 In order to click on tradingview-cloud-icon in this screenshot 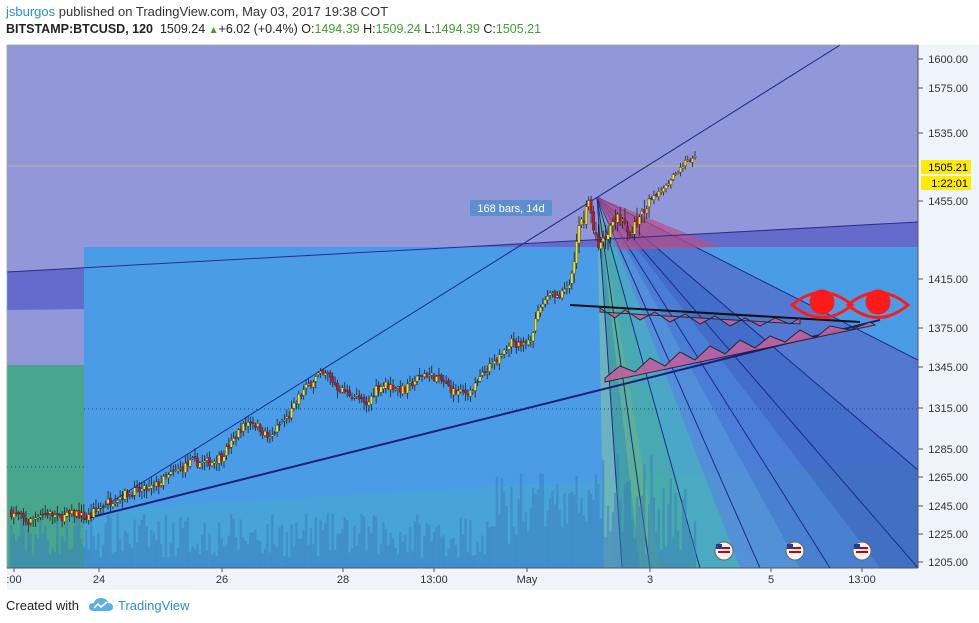, I will do `click(101, 605)`.